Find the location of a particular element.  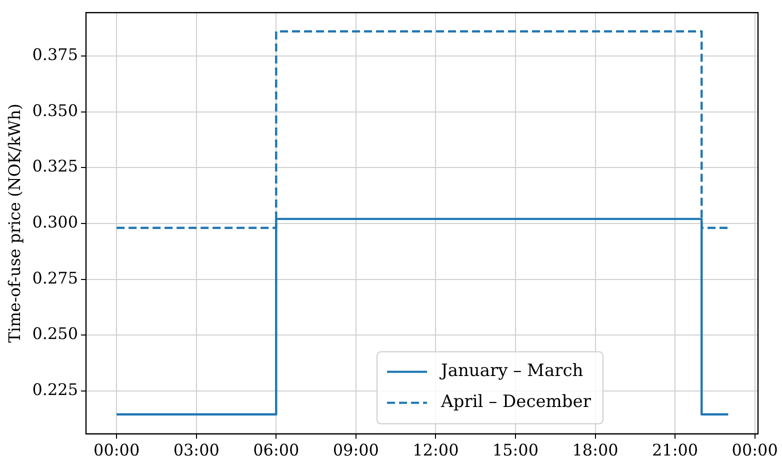

x-tick-label: 12:00 is located at coordinates (435, 450).